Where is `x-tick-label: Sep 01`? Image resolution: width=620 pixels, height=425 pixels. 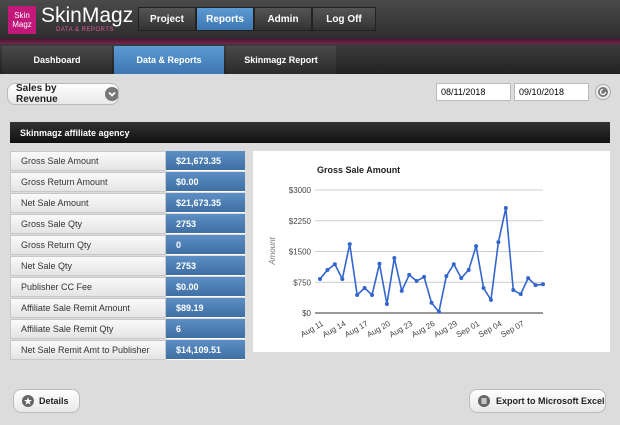 x-tick-label: Sep 01 is located at coordinates (468, 329).